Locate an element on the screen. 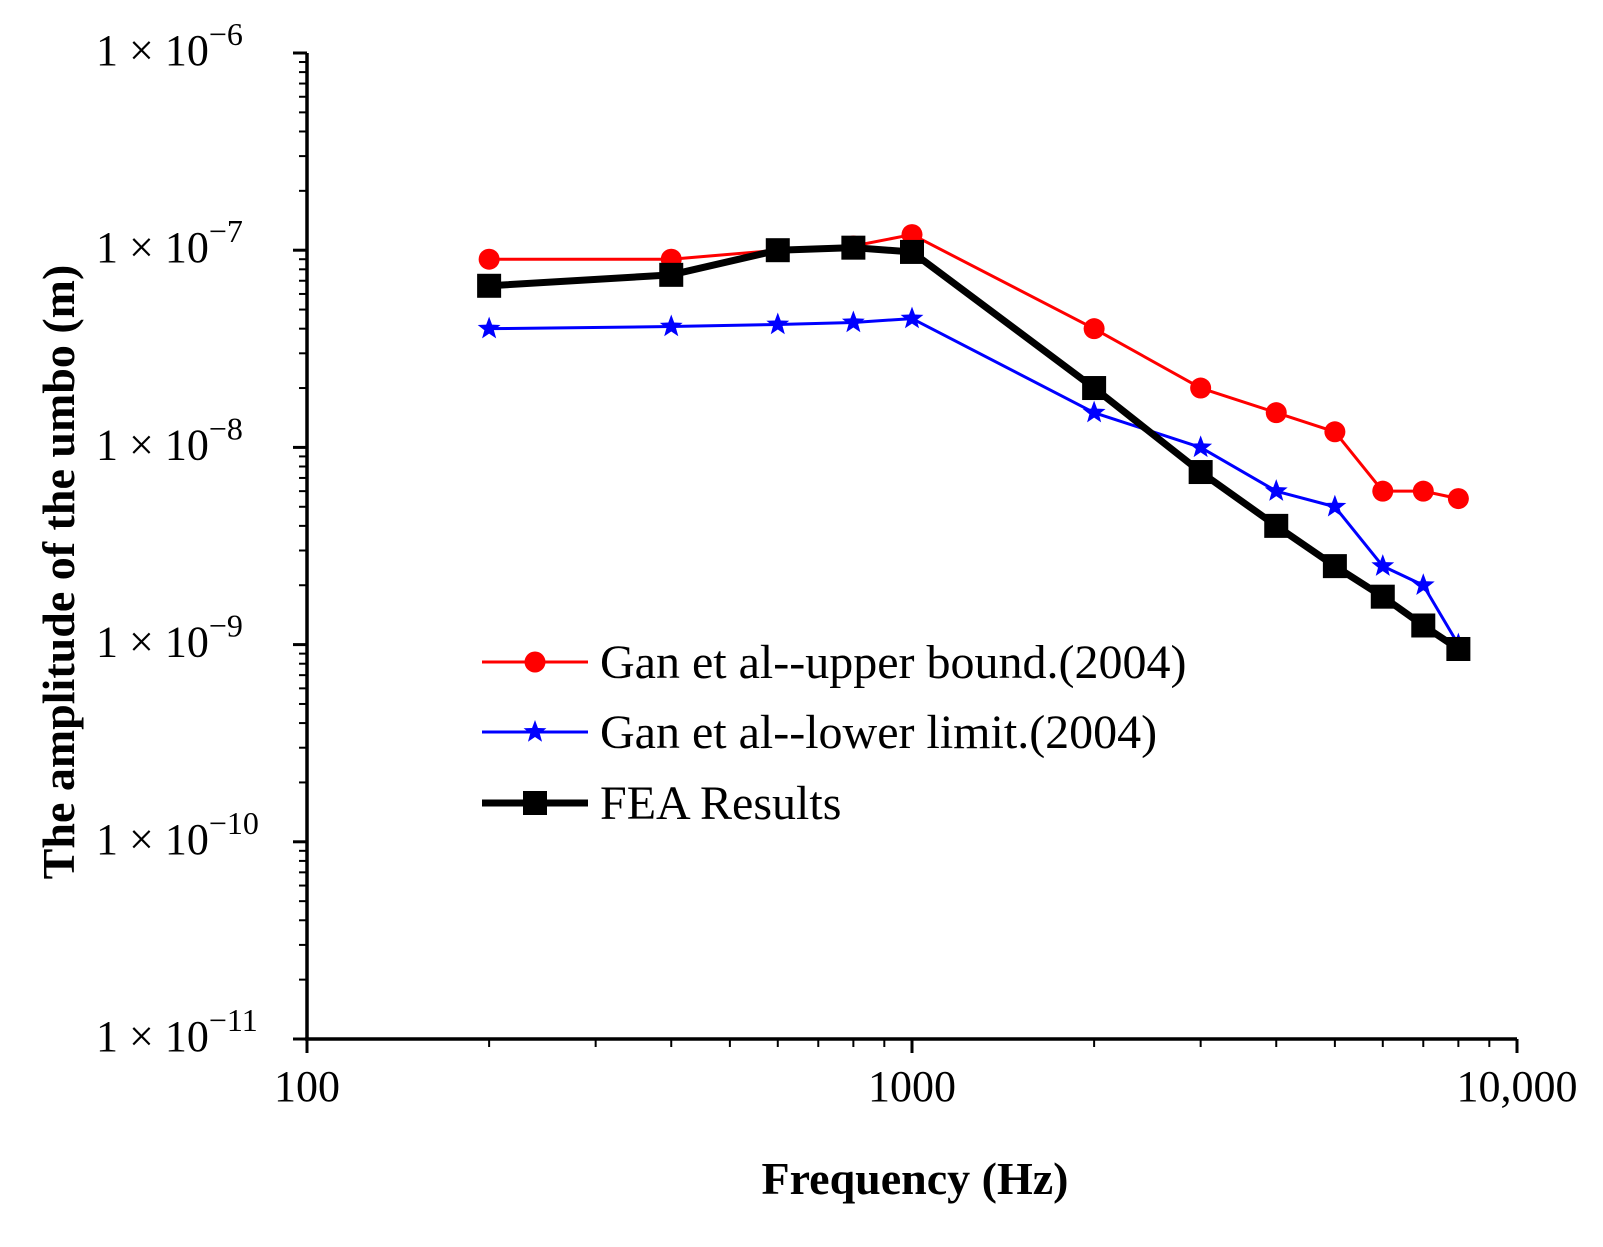 The image size is (1603, 1247). legend-item: Gan et al--upper bound.(2004) is located at coordinates (834, 662).